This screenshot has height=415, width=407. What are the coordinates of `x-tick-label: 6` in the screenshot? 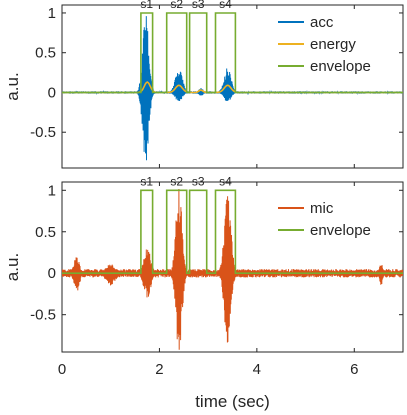 It's located at (354, 369).